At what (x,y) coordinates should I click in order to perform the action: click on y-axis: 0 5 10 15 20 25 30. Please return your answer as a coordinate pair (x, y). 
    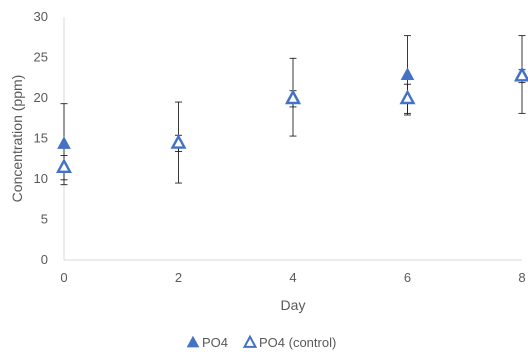
    Looking at the image, I should click on (49, 138).